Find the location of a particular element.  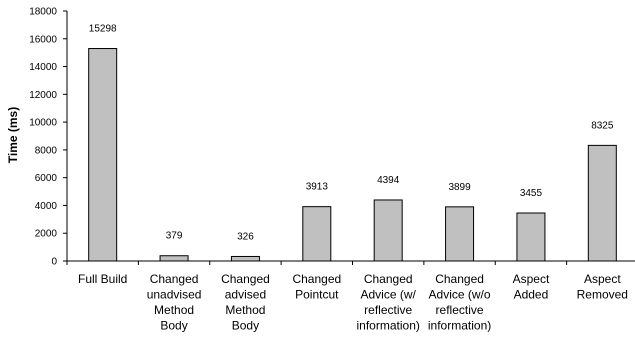

y-tick-label: 2000 is located at coordinates (46, 234).